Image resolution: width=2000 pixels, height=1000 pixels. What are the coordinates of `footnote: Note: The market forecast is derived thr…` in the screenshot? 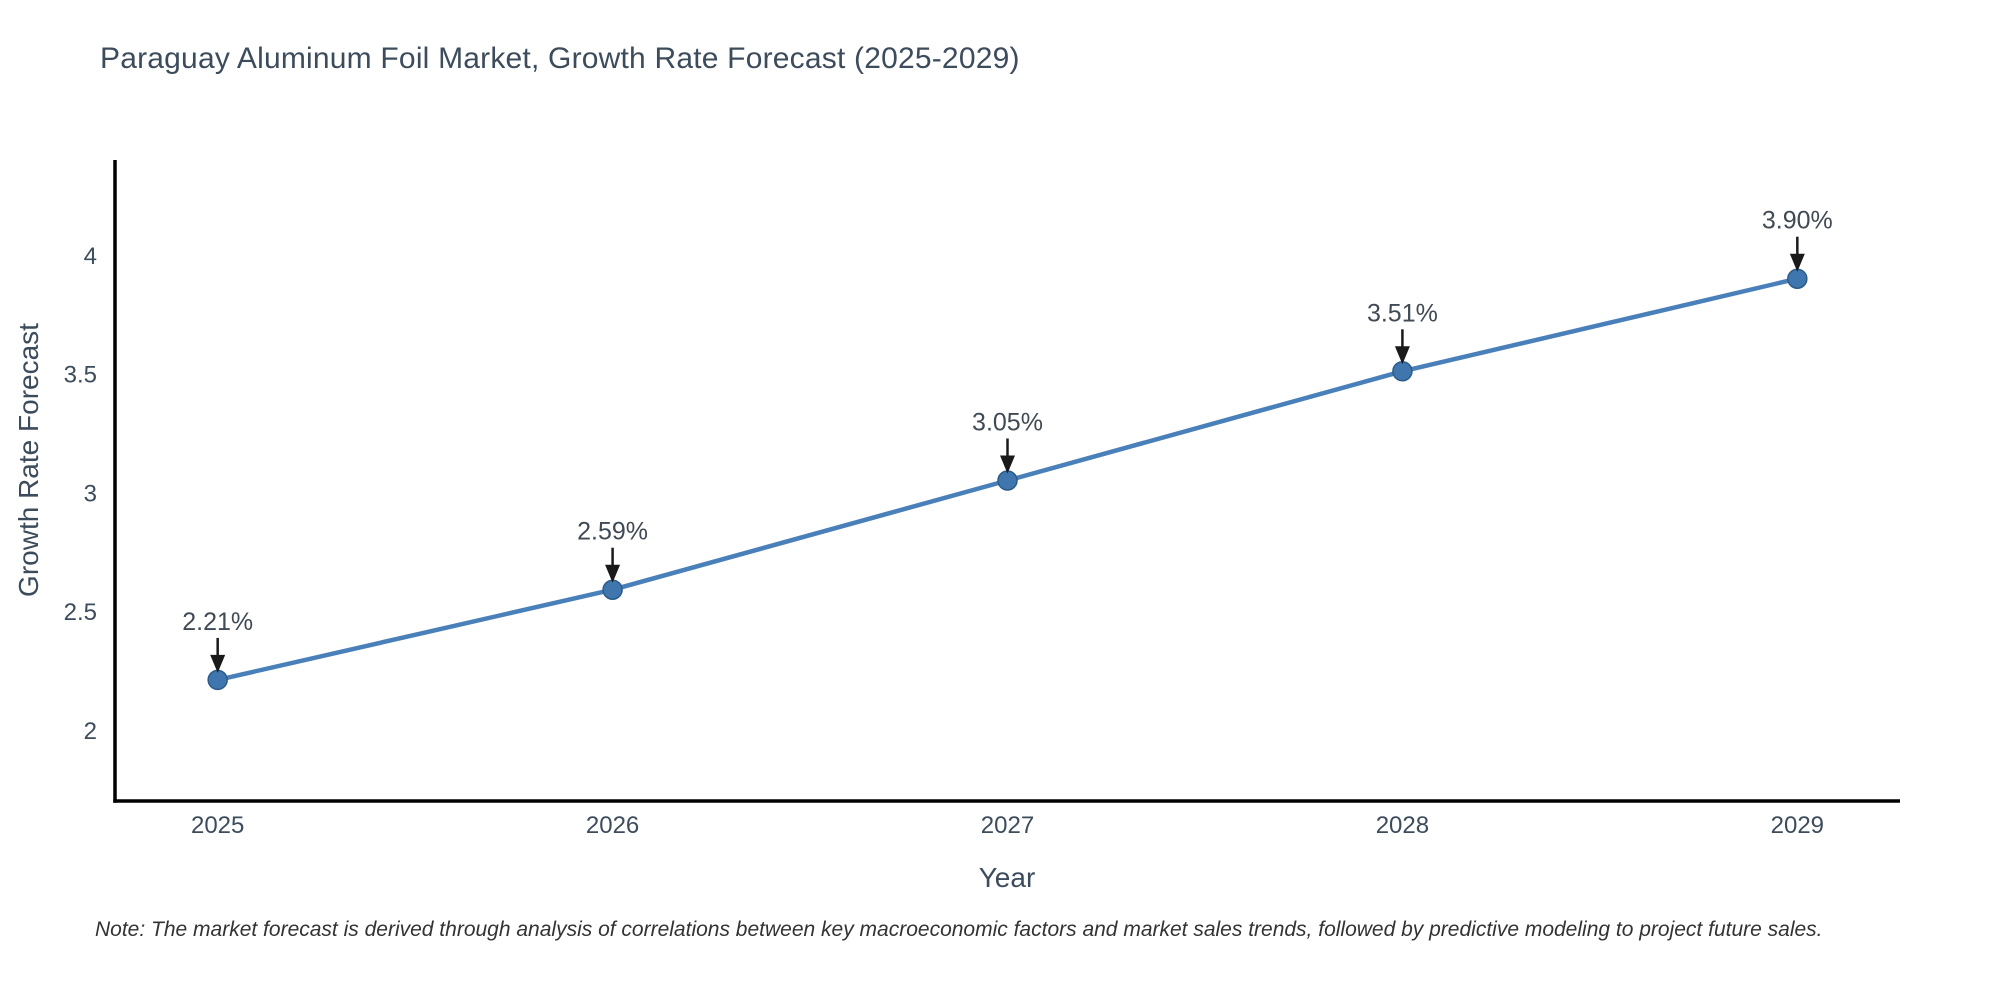 It's located at (959, 929).